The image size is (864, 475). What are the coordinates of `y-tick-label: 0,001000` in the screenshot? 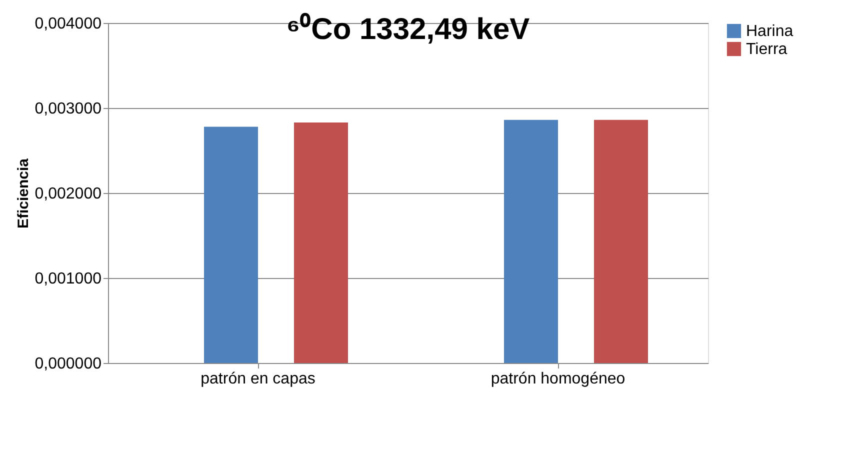 It's located at (68, 279).